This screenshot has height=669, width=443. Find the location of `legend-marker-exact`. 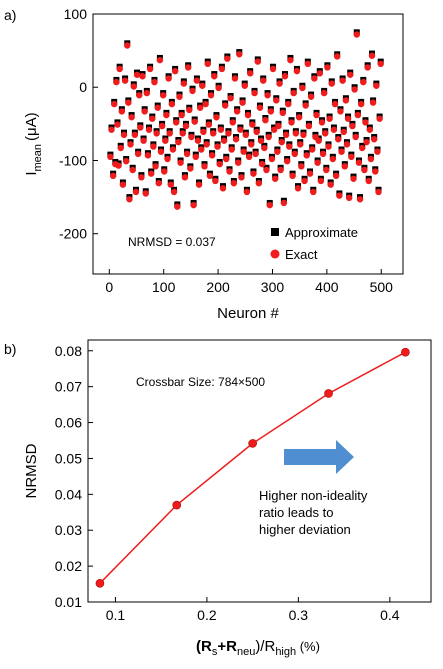

legend-marker-exact is located at coordinates (275, 254).